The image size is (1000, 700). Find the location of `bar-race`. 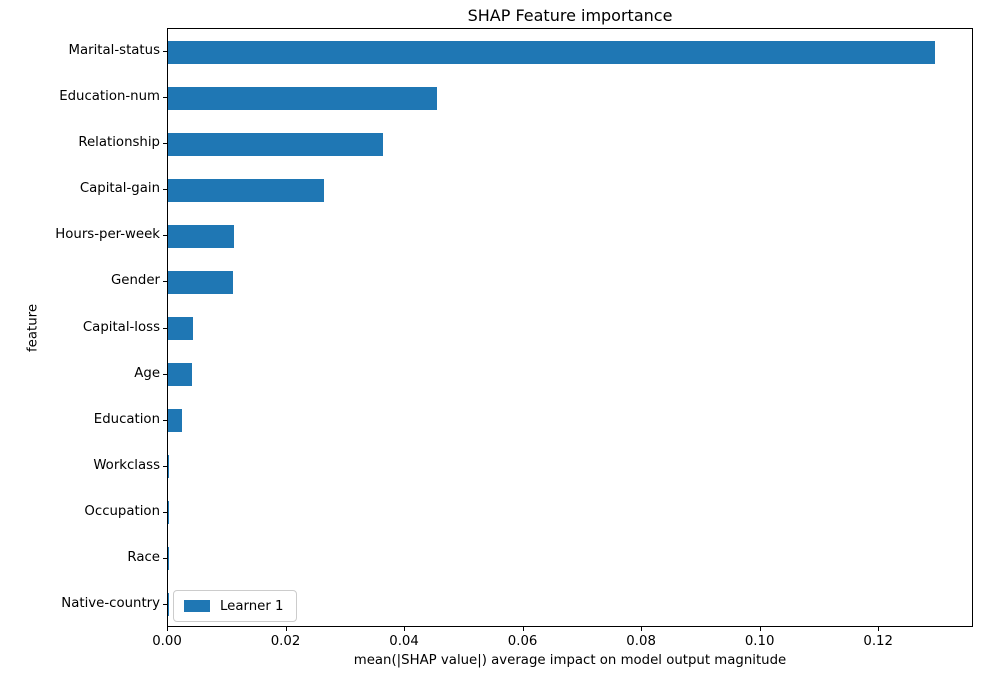

bar-race is located at coordinates (168, 559).